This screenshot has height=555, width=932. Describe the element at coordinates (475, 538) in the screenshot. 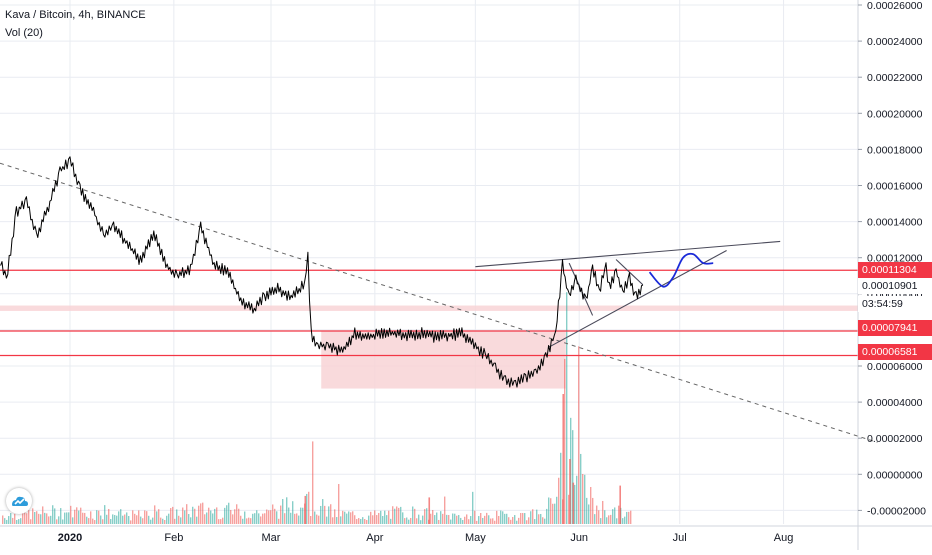

I see `x-tick-label: May` at that location.